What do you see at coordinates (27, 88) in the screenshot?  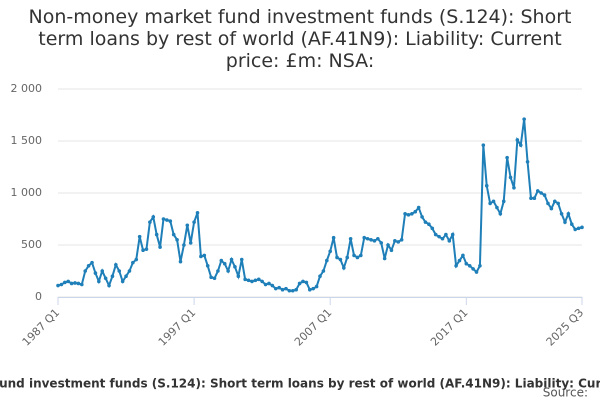 I see `y-tick-label: 2 000` at bounding box center [27, 88].